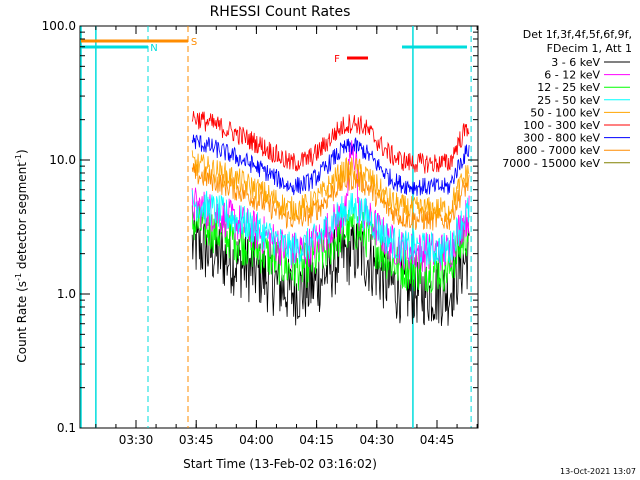  What do you see at coordinates (196, 440) in the screenshot?
I see `x-tick-label-1: 03:45` at bounding box center [196, 440].